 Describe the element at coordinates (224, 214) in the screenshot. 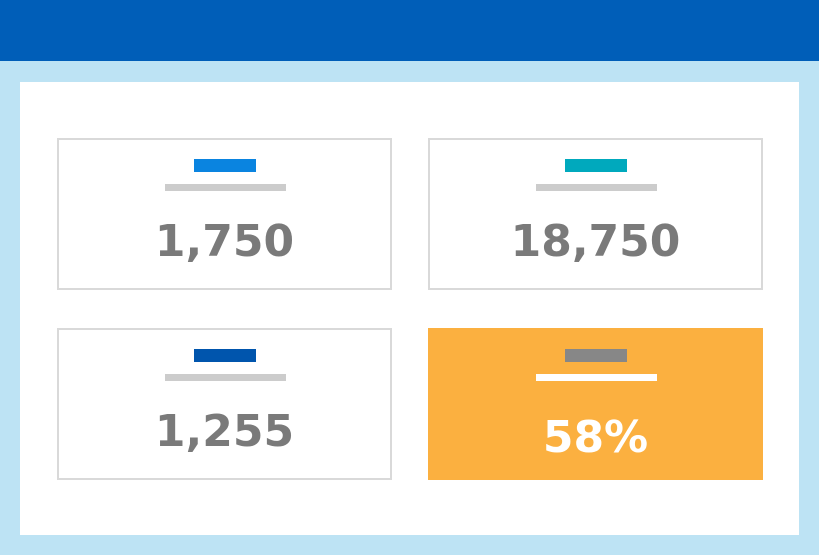

I see `kpi-card: 1,750` at that location.